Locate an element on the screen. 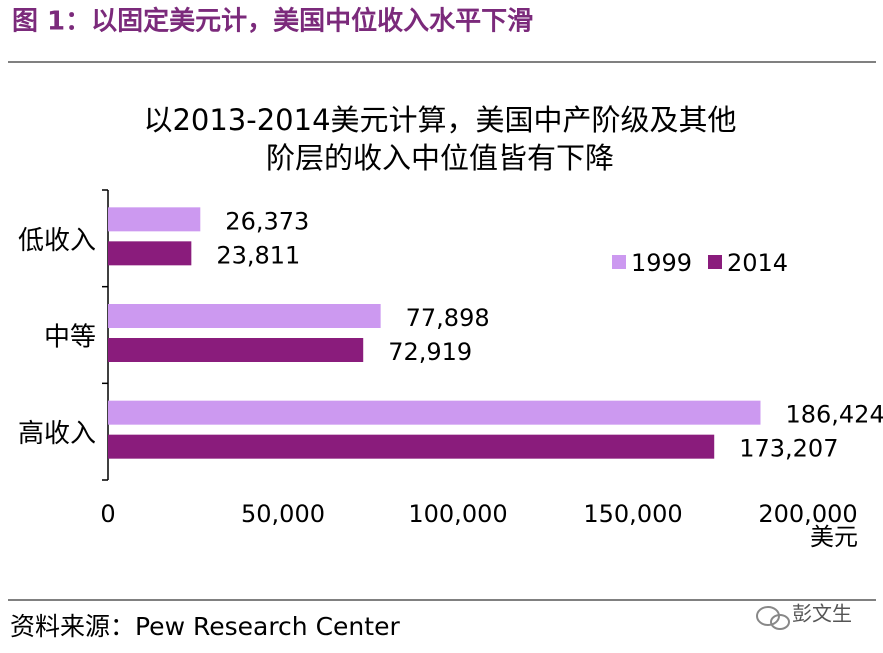  value-label: 26,373 is located at coordinates (267, 221).